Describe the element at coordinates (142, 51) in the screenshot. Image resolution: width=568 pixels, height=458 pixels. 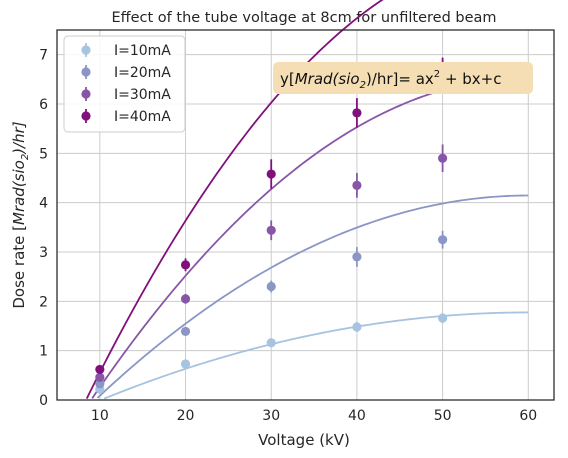
I see `legend-label: I=10mA` at that location.